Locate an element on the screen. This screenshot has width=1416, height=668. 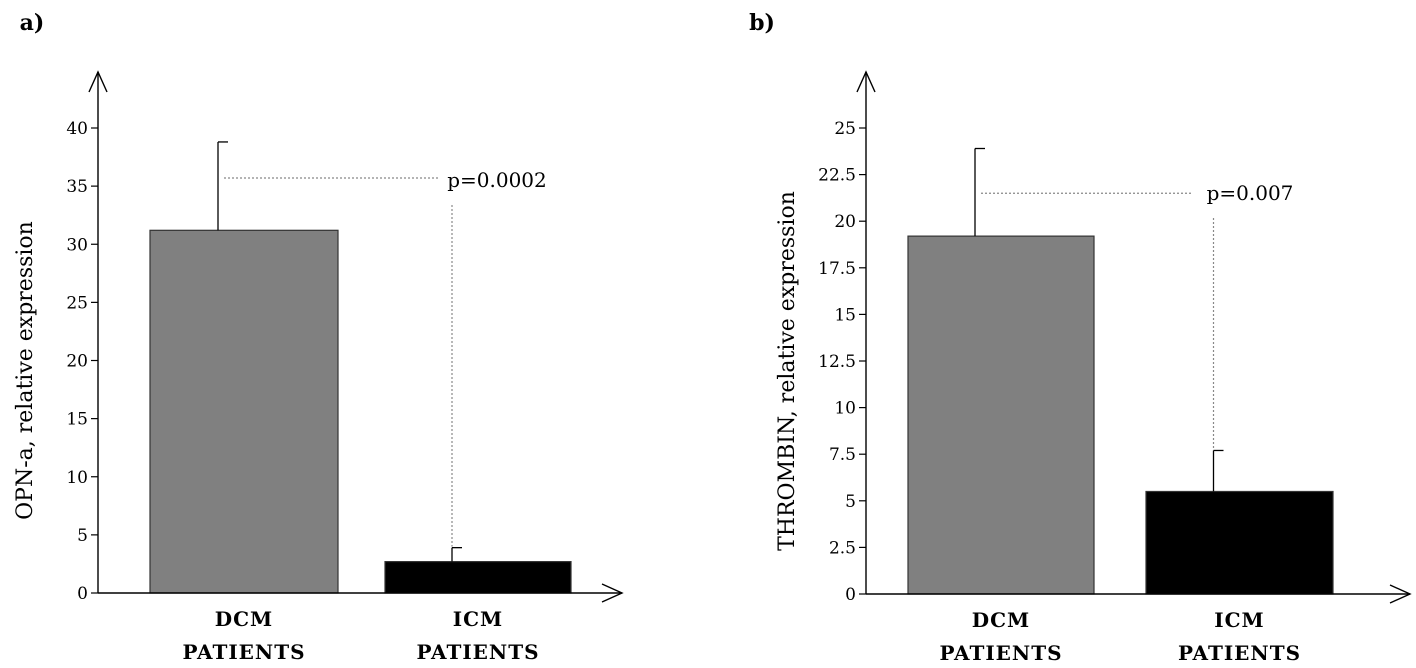
y-axis-label: THROMBIN, relative expression is located at coordinates (787, 371).